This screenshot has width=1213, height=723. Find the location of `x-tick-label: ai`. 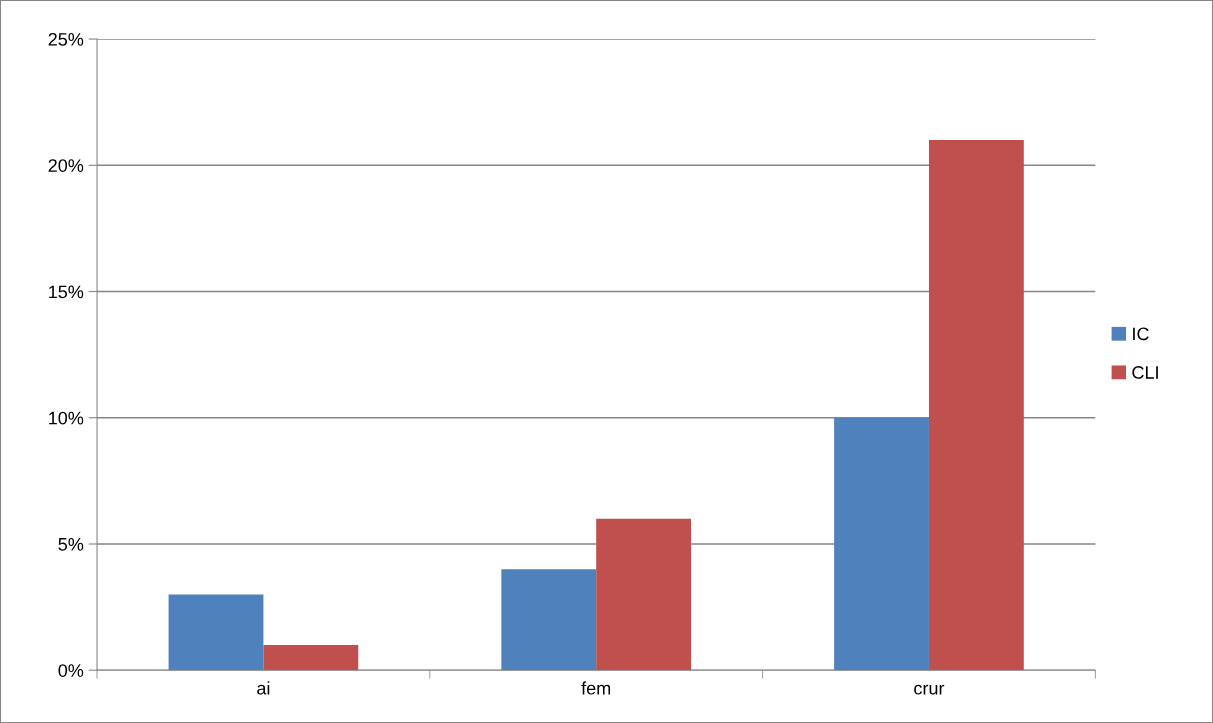

x-tick-label: ai is located at coordinates (263, 688).